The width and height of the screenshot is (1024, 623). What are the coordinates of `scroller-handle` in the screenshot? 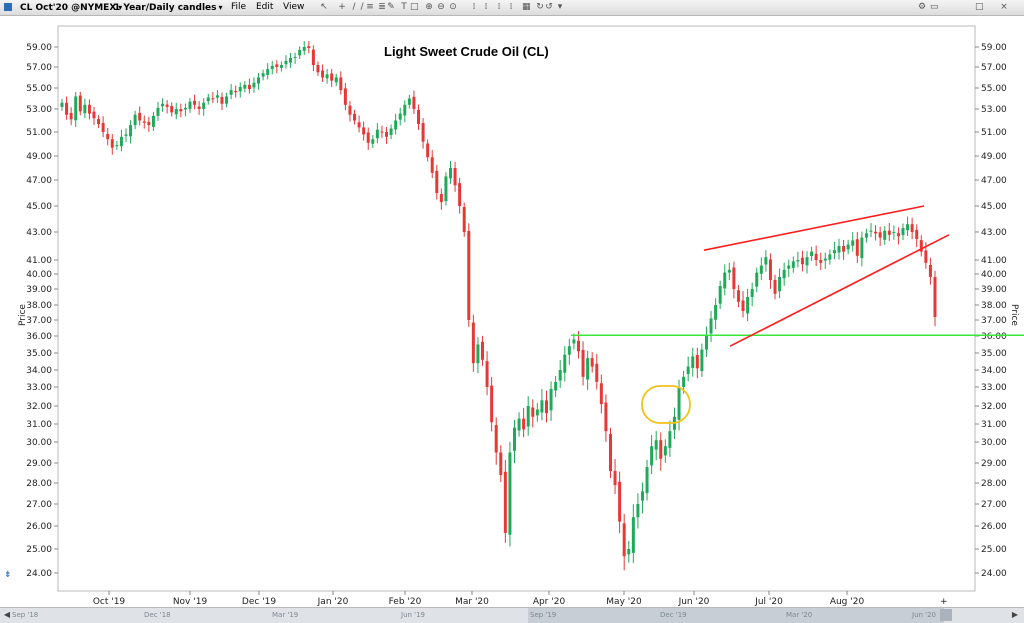 It's located at (946, 615).